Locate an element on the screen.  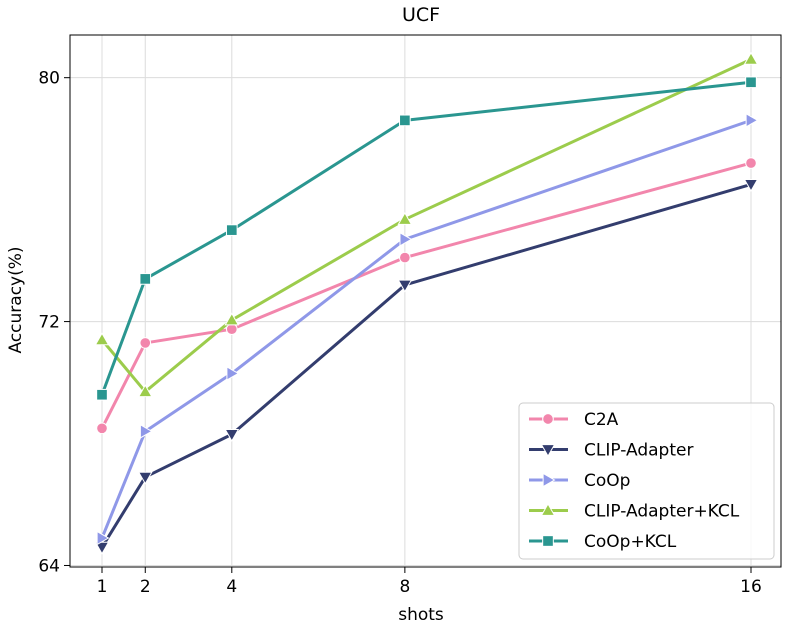
legend-label: CoOp+KCL is located at coordinates (630, 542).